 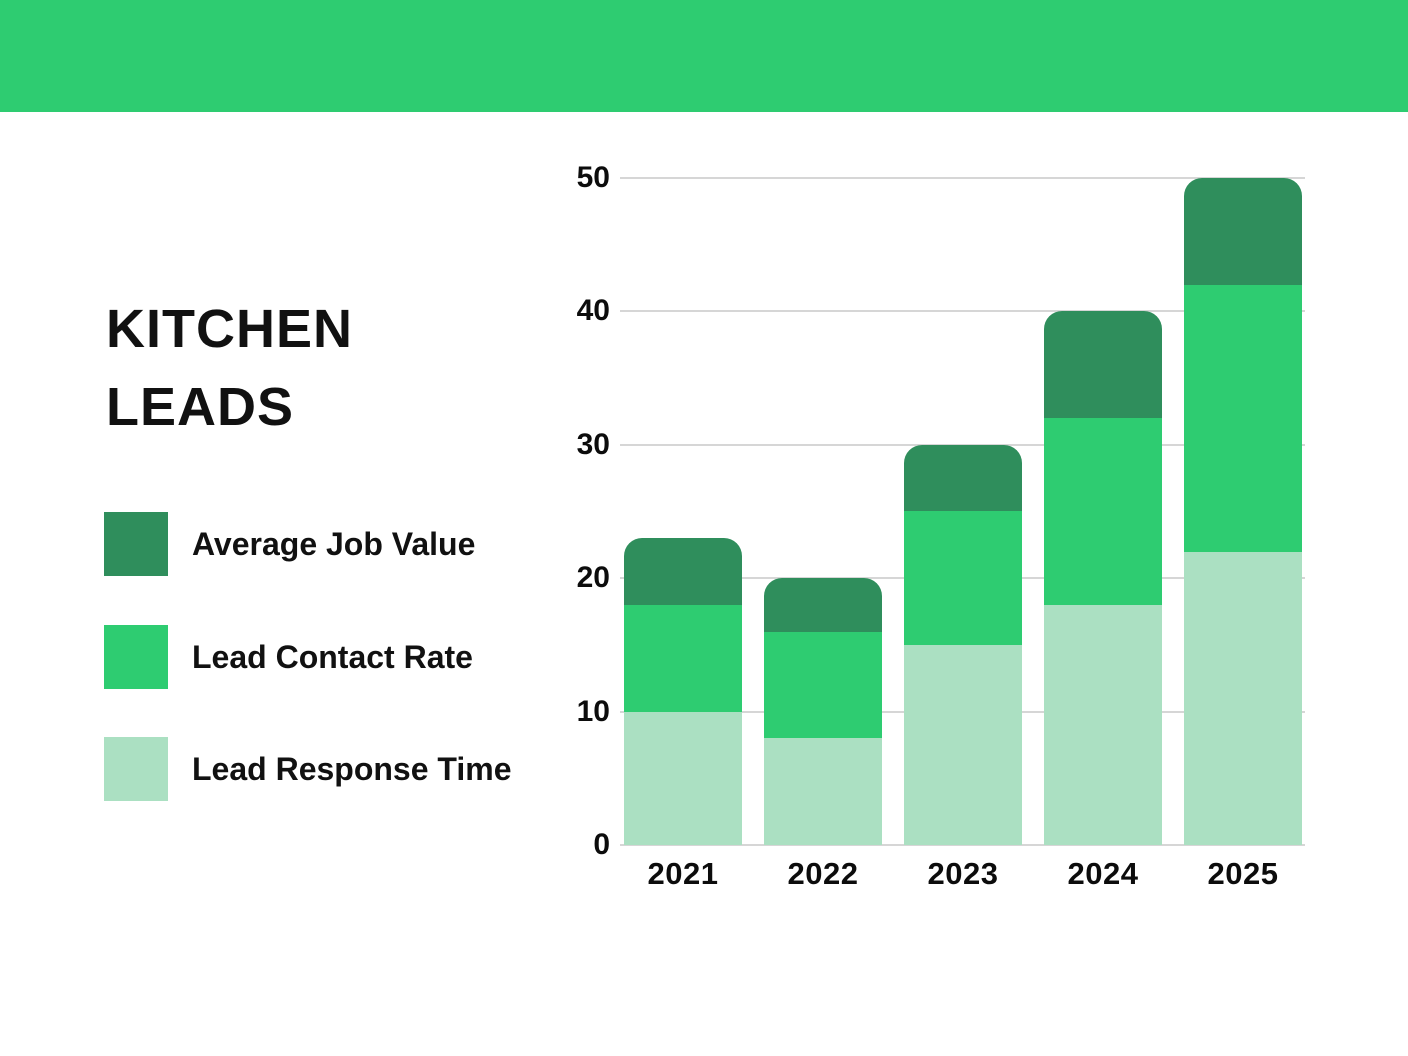 I want to click on bar-2023, so click(x=963, y=644).